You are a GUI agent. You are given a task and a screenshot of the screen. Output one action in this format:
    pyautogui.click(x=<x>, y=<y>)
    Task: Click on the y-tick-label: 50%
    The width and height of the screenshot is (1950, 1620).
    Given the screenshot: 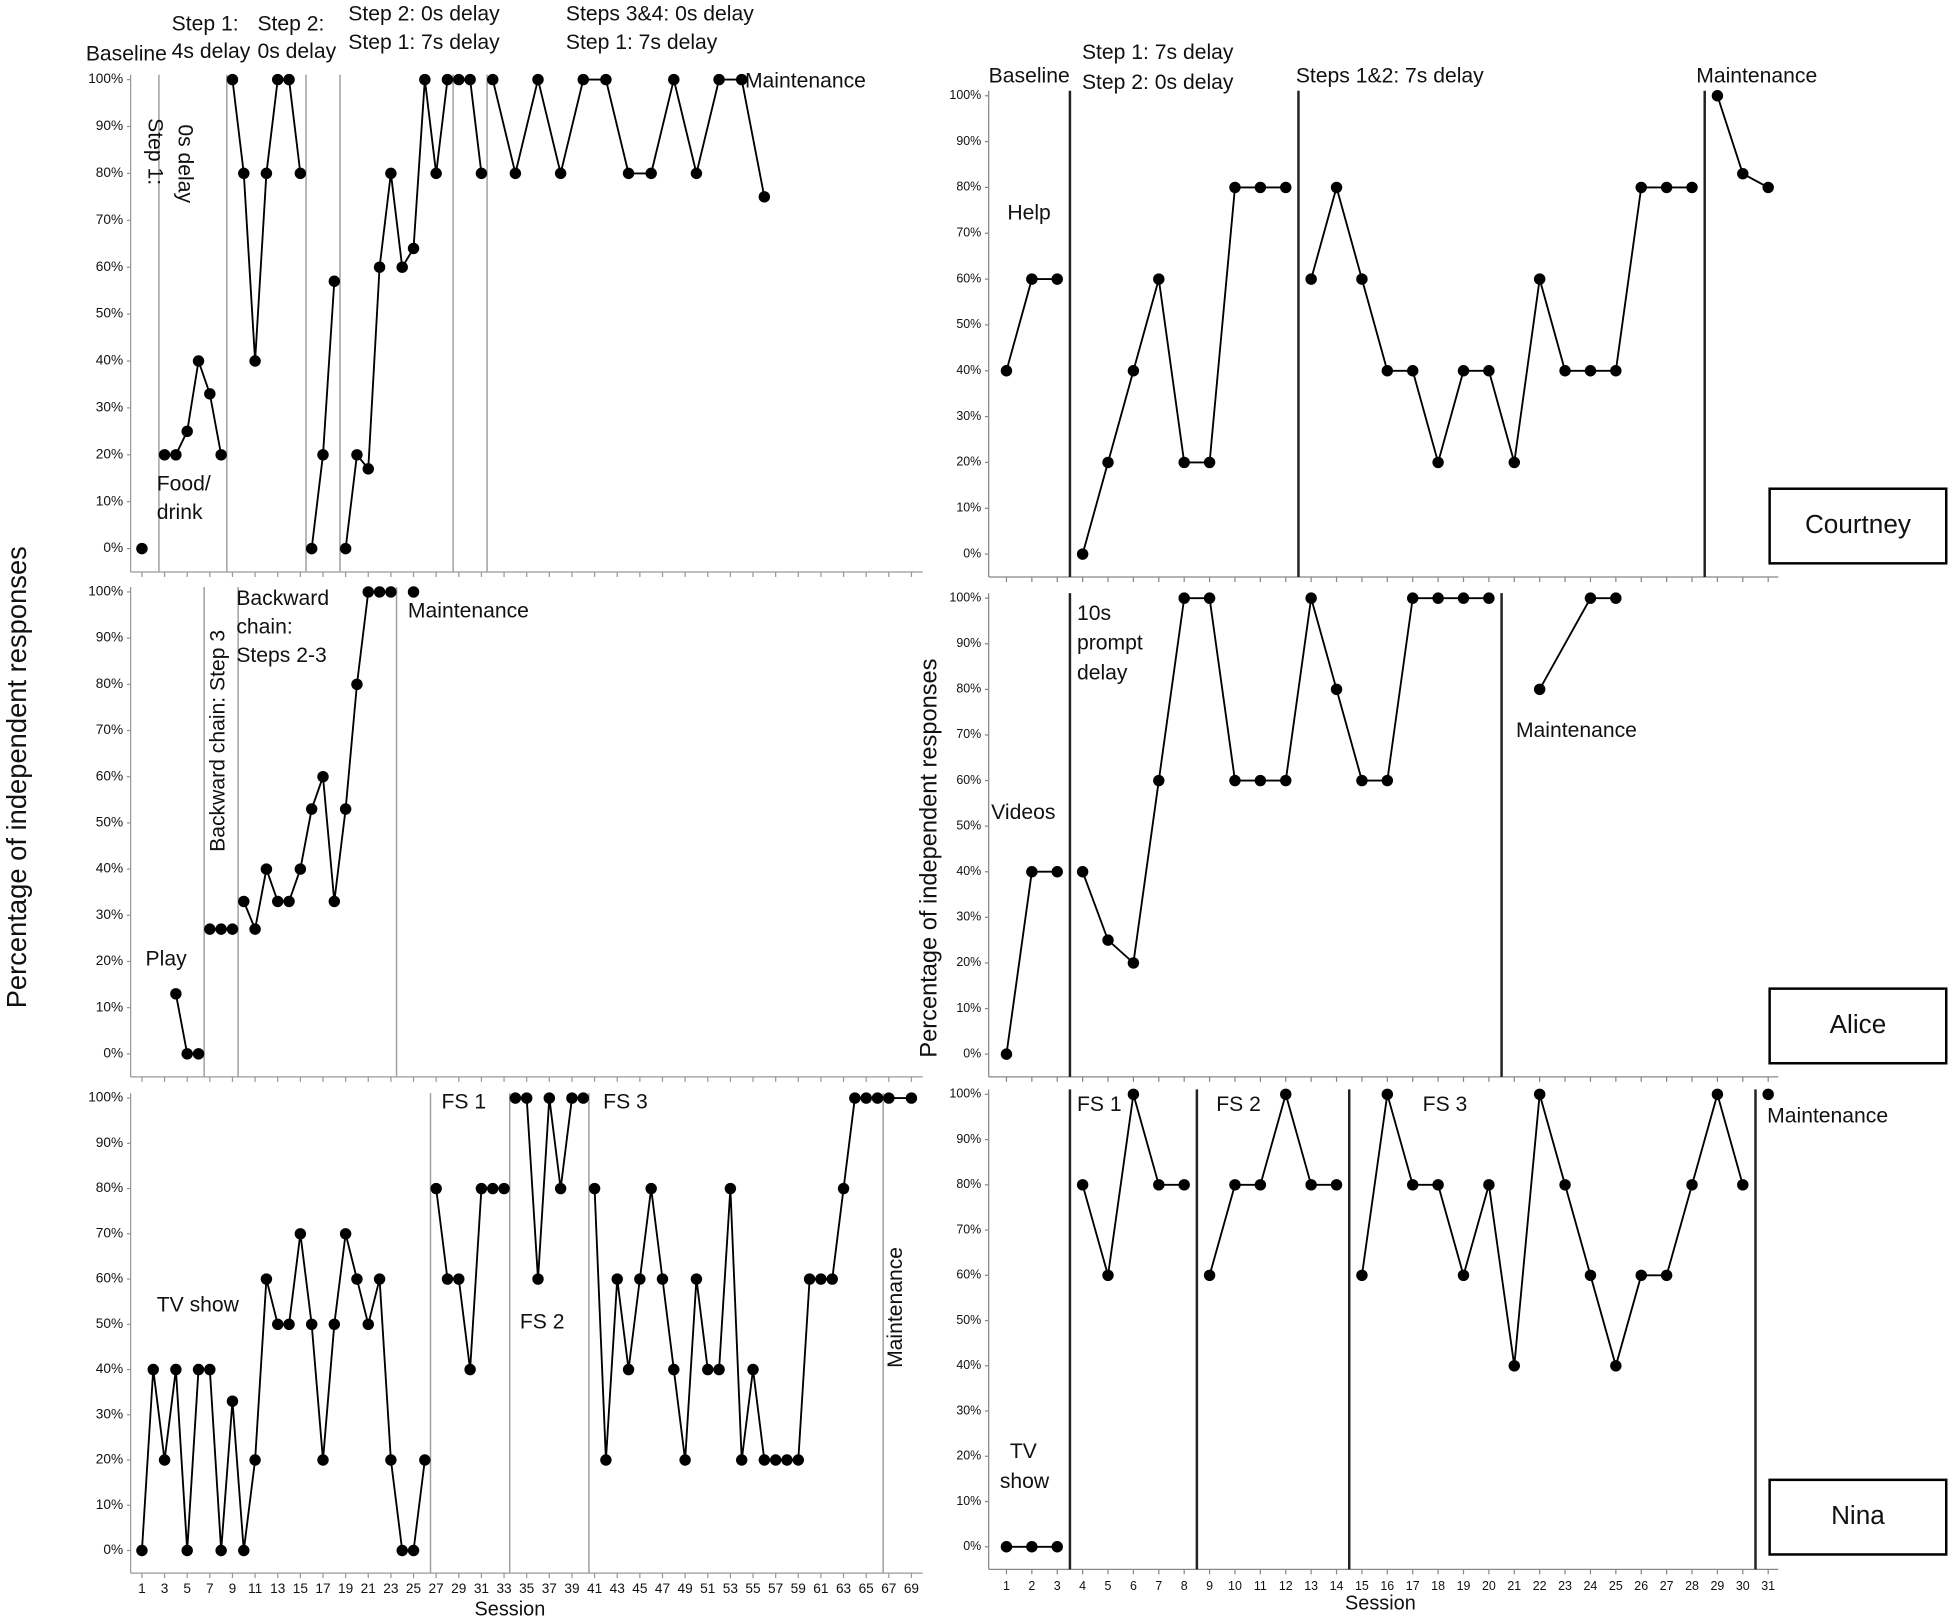 What is the action you would take?
    pyautogui.click(x=968, y=1320)
    